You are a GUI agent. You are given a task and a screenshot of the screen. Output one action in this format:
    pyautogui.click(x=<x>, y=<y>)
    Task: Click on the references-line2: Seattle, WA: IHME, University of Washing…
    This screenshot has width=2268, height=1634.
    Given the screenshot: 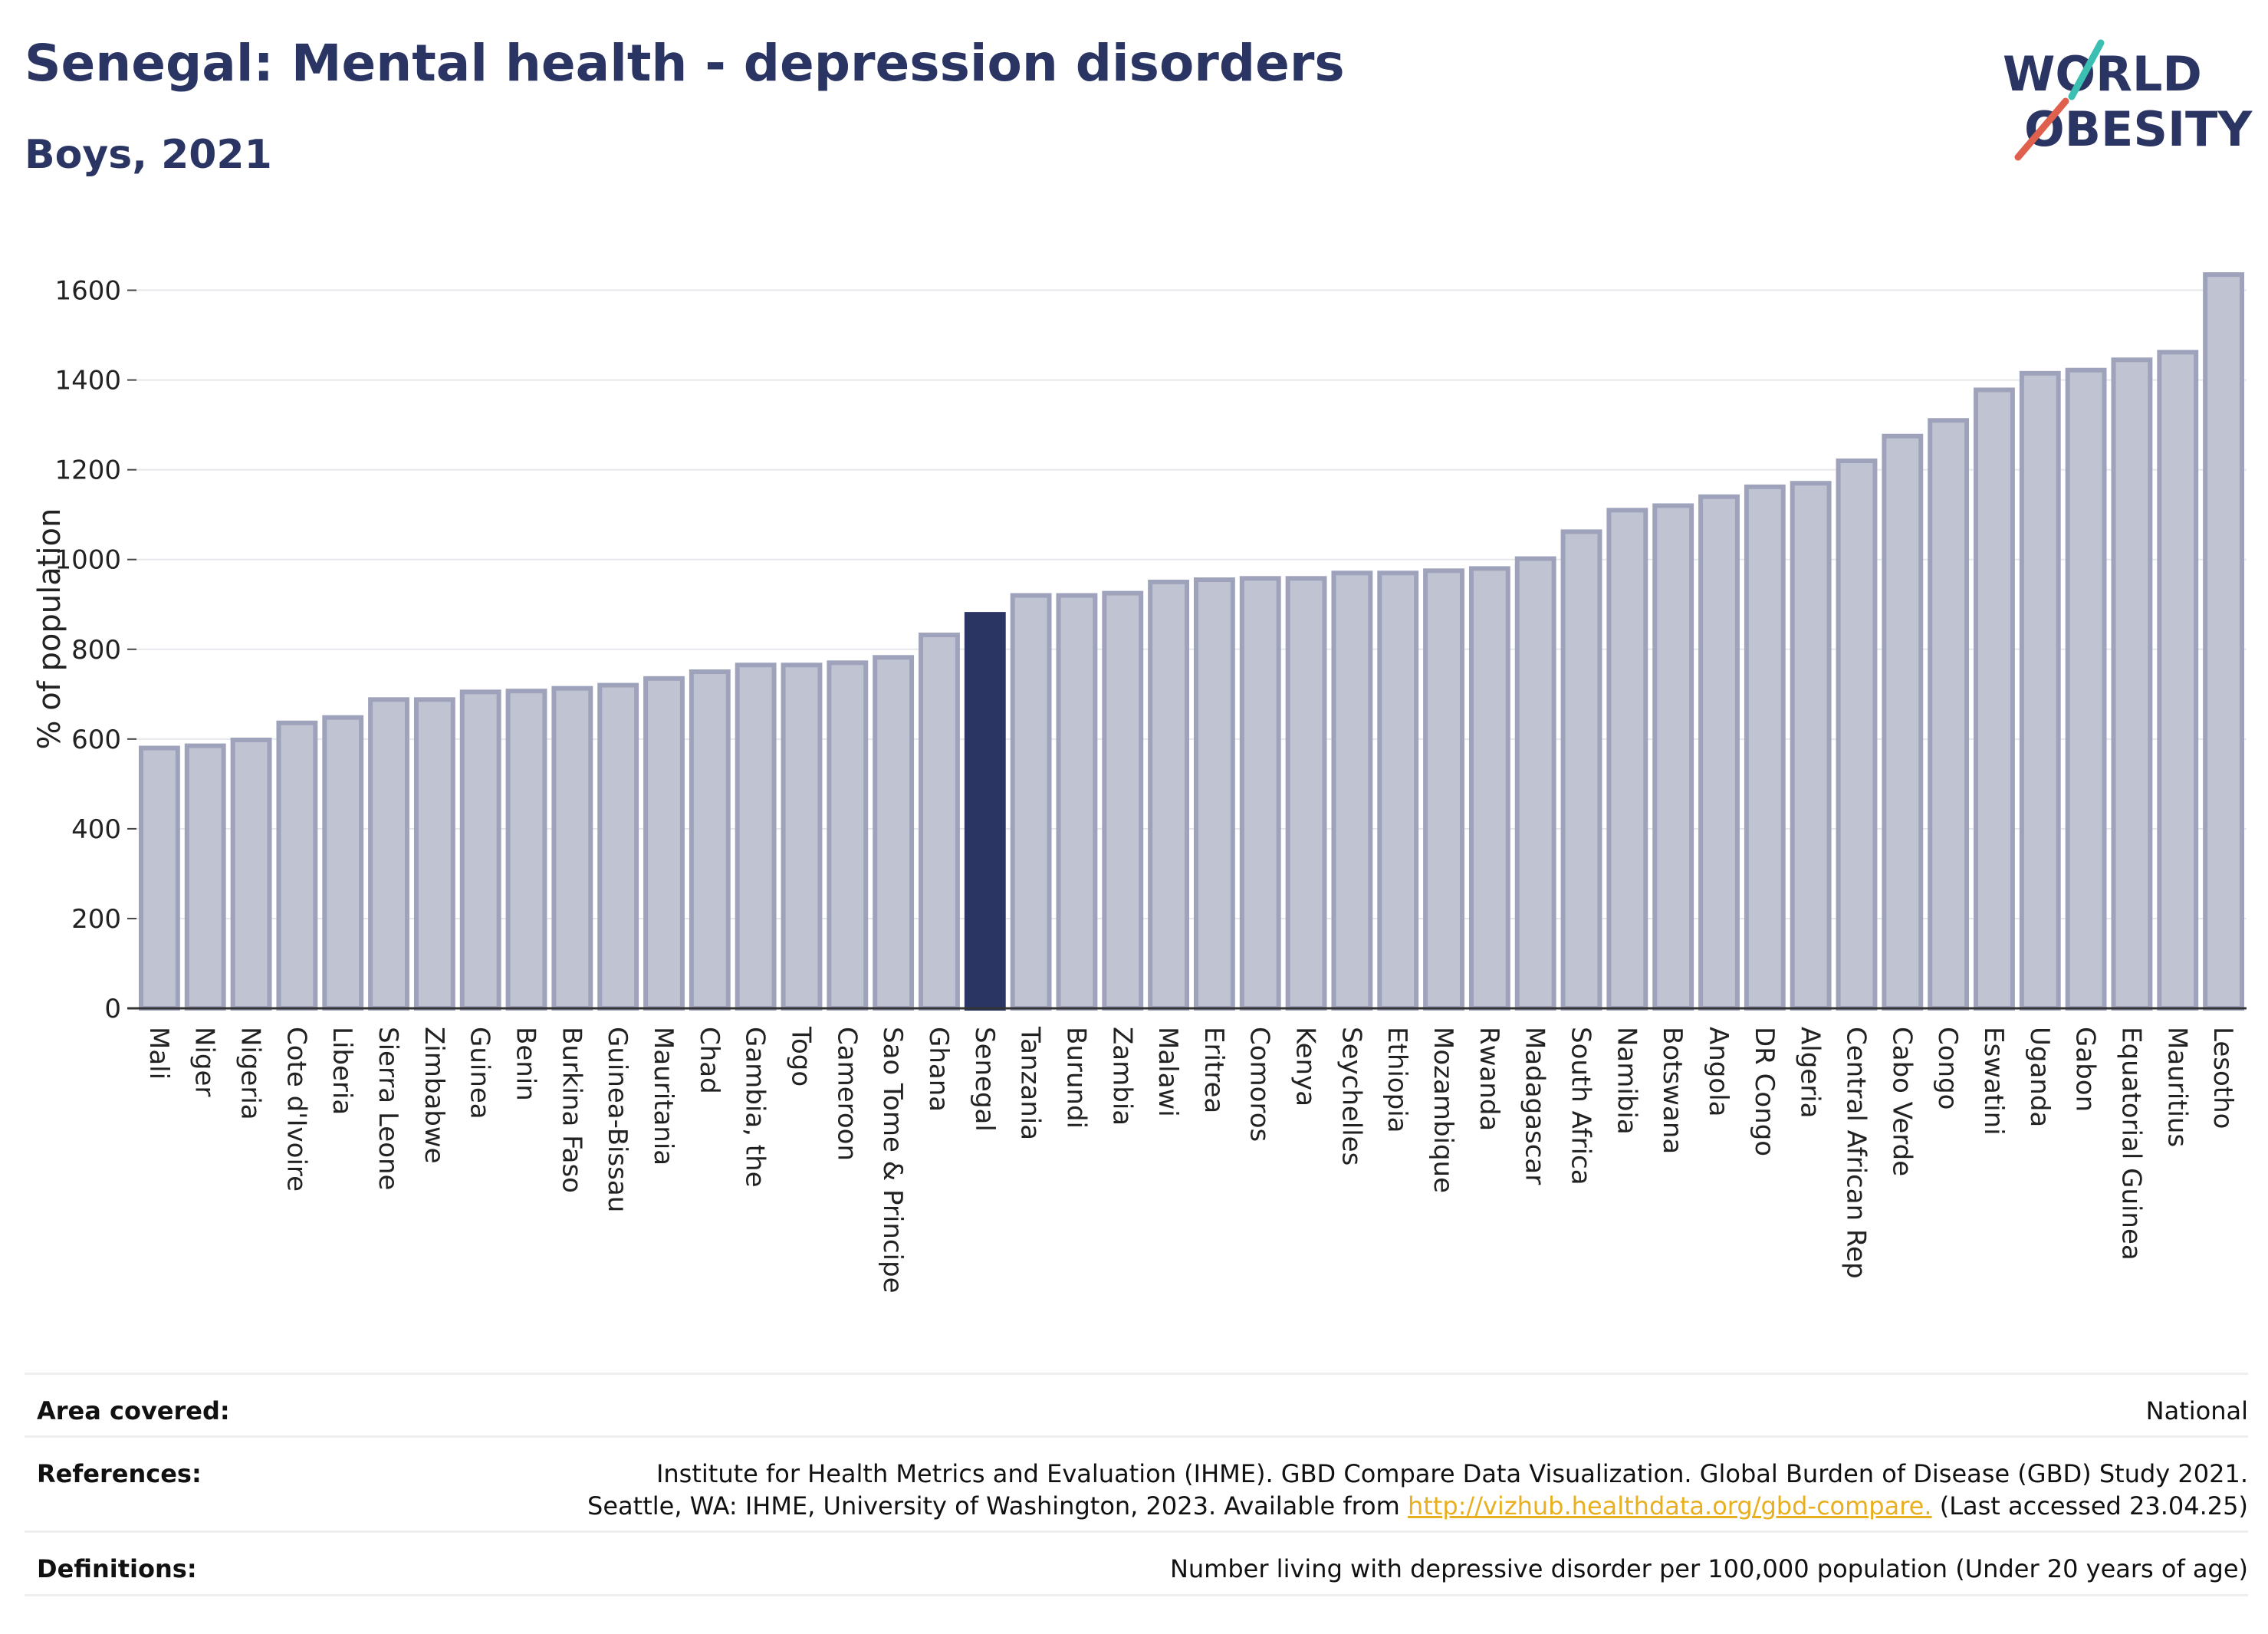 What is the action you would take?
    pyautogui.click(x=997, y=1506)
    